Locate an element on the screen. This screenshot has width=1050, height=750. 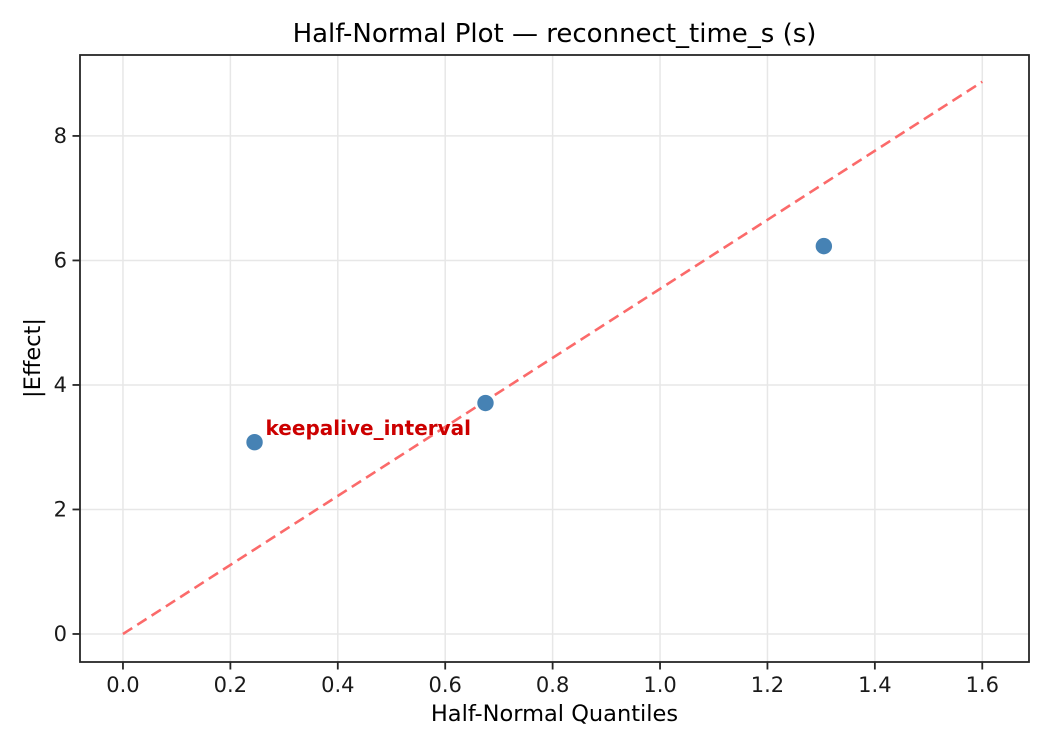
y-tick-label: 4 is located at coordinates (60, 385).